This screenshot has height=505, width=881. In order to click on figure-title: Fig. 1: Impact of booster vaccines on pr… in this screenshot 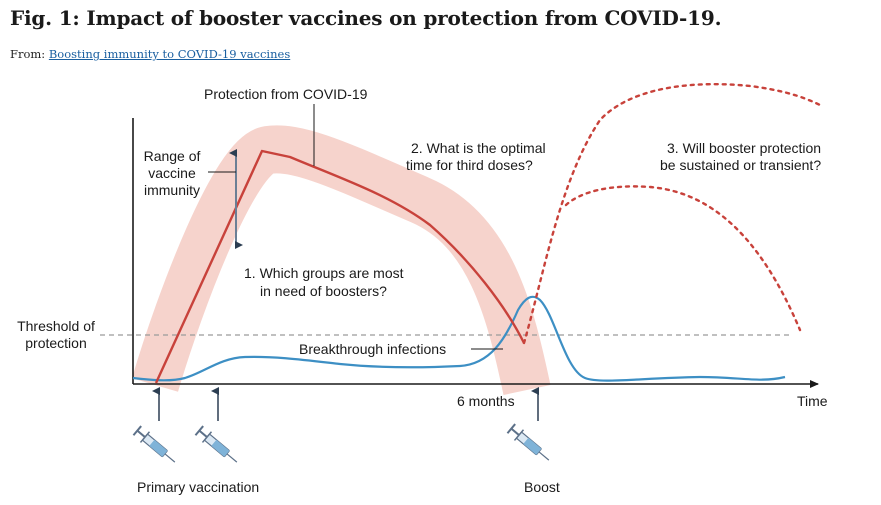, I will do `click(366, 18)`.